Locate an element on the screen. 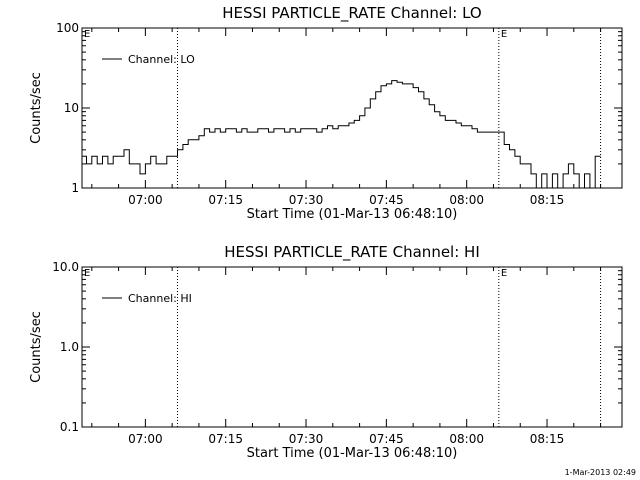  footer-timestamp: 1-Mar-2013 02:49 is located at coordinates (600, 472).